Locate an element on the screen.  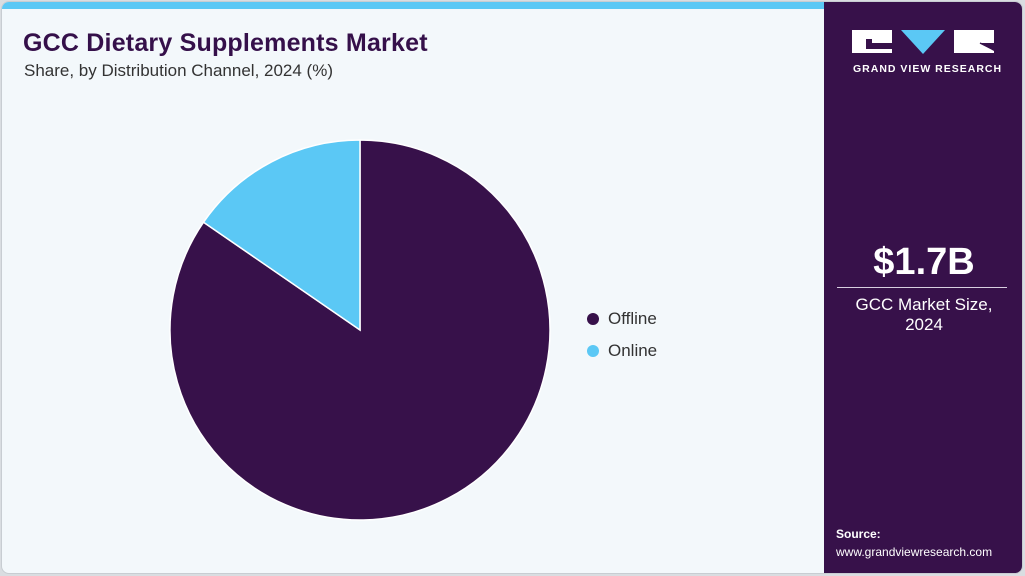
legend: Offline Online is located at coordinates (622, 335).